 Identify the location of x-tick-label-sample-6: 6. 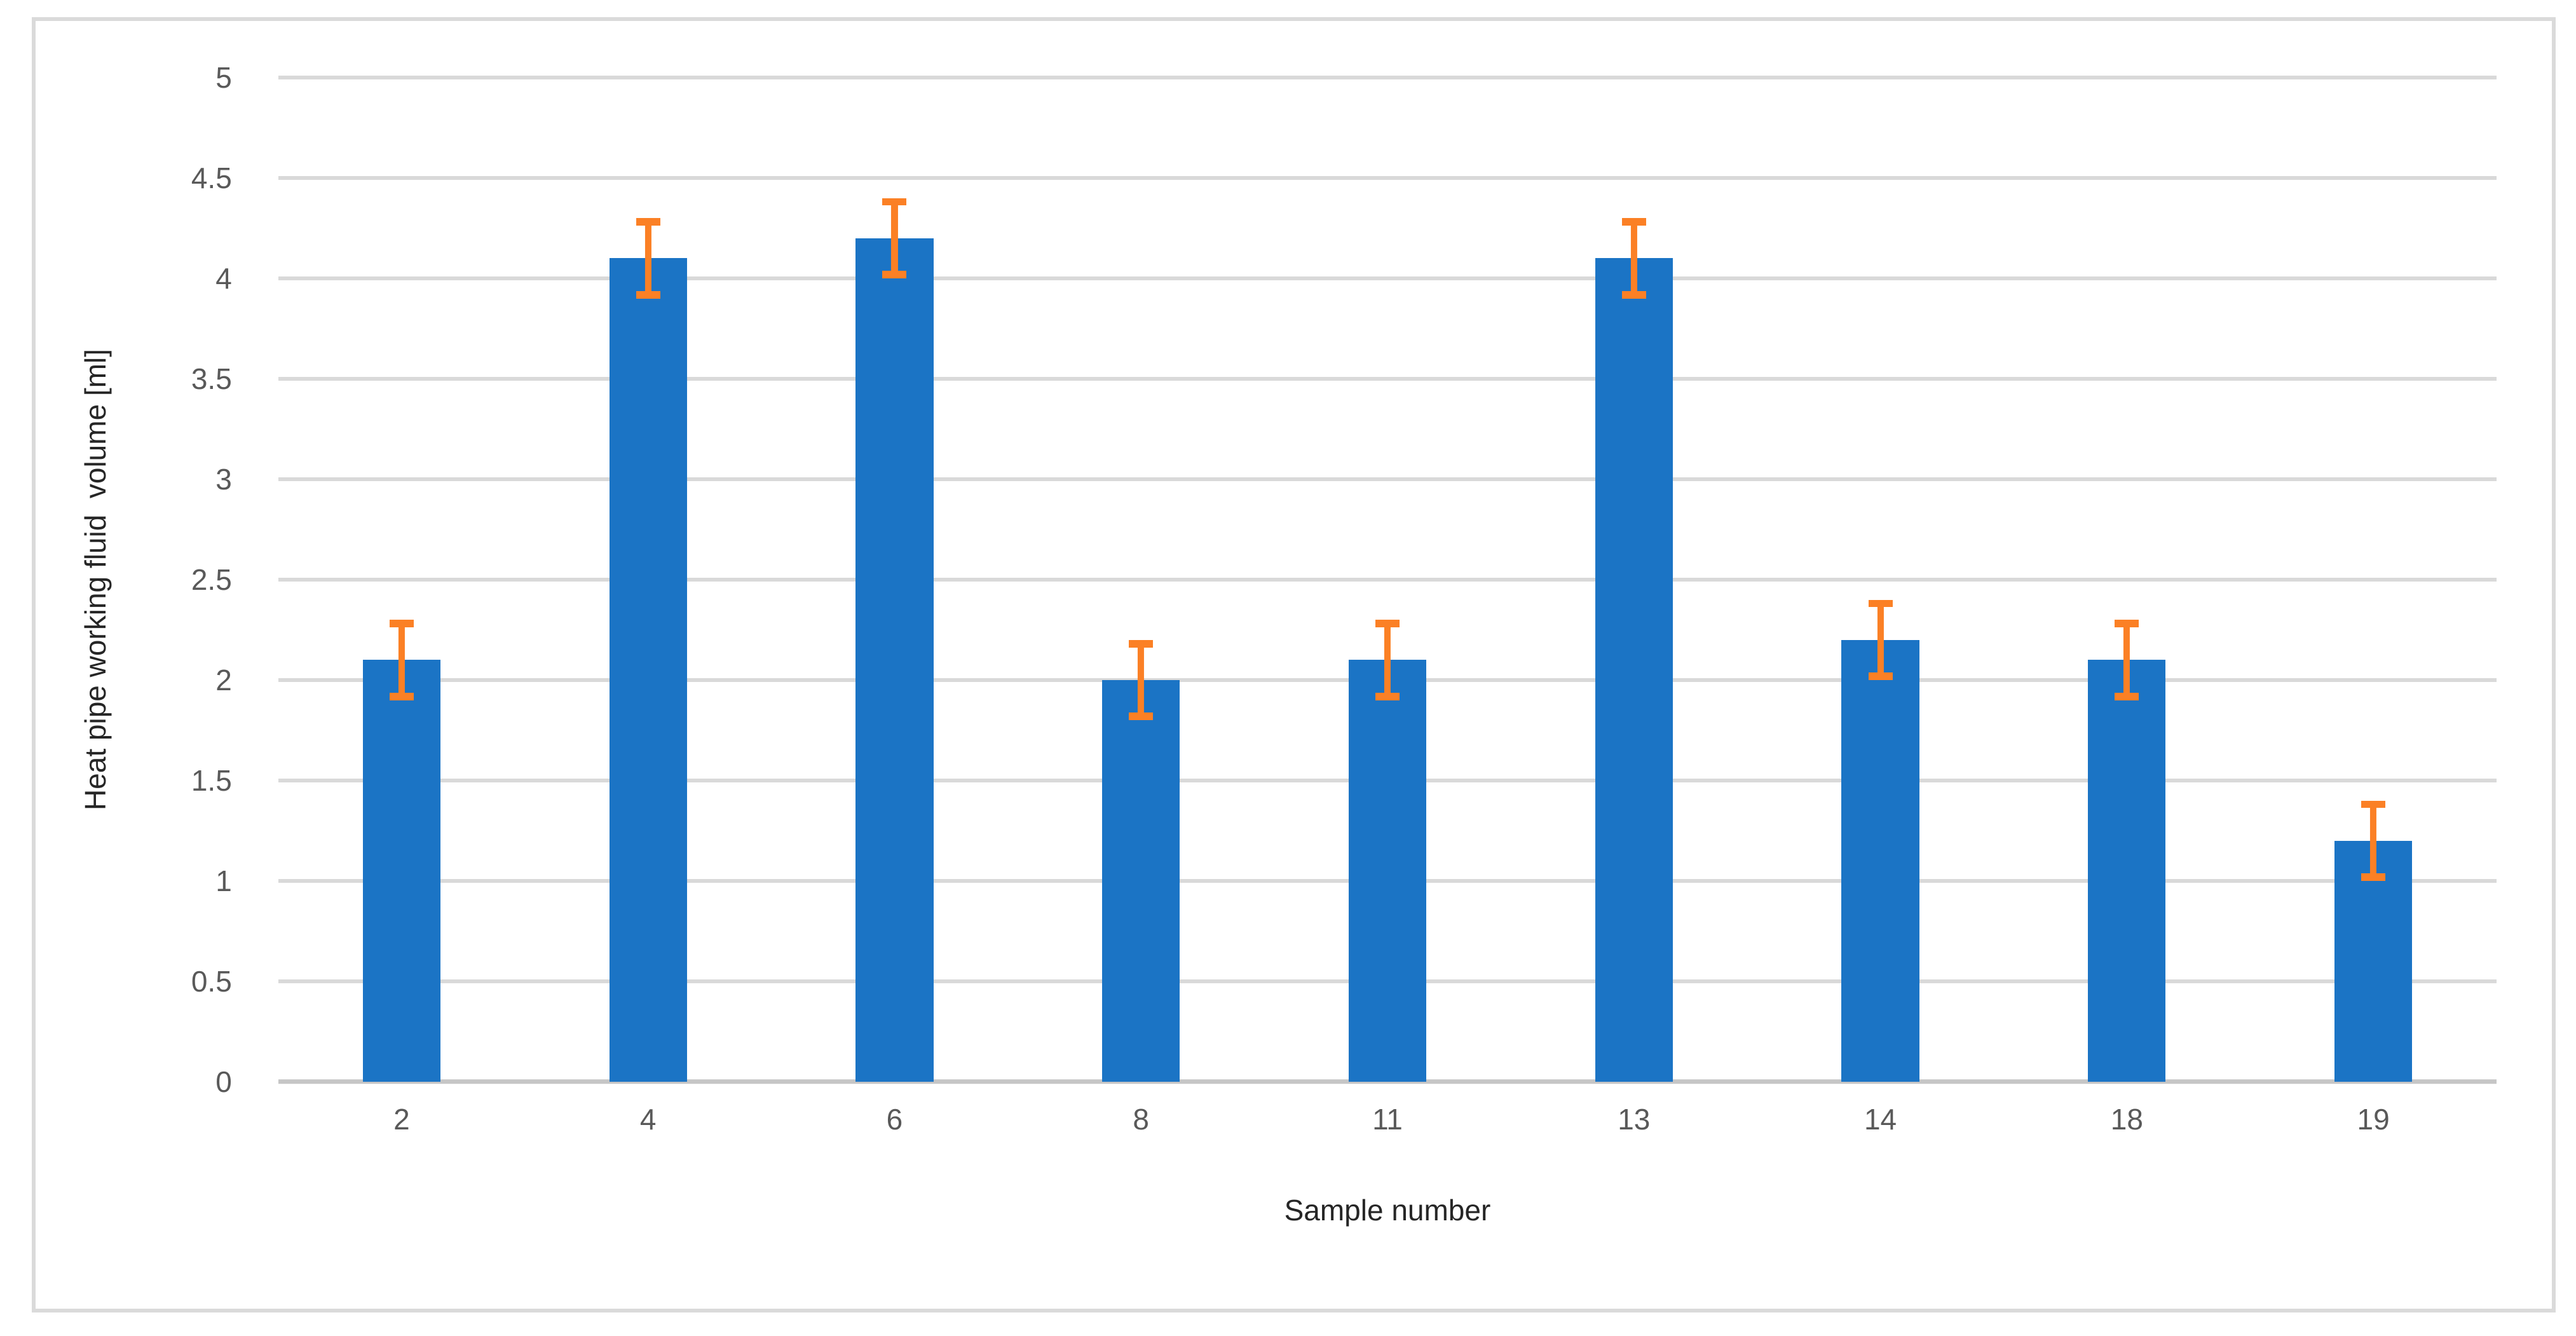
(894, 1120).